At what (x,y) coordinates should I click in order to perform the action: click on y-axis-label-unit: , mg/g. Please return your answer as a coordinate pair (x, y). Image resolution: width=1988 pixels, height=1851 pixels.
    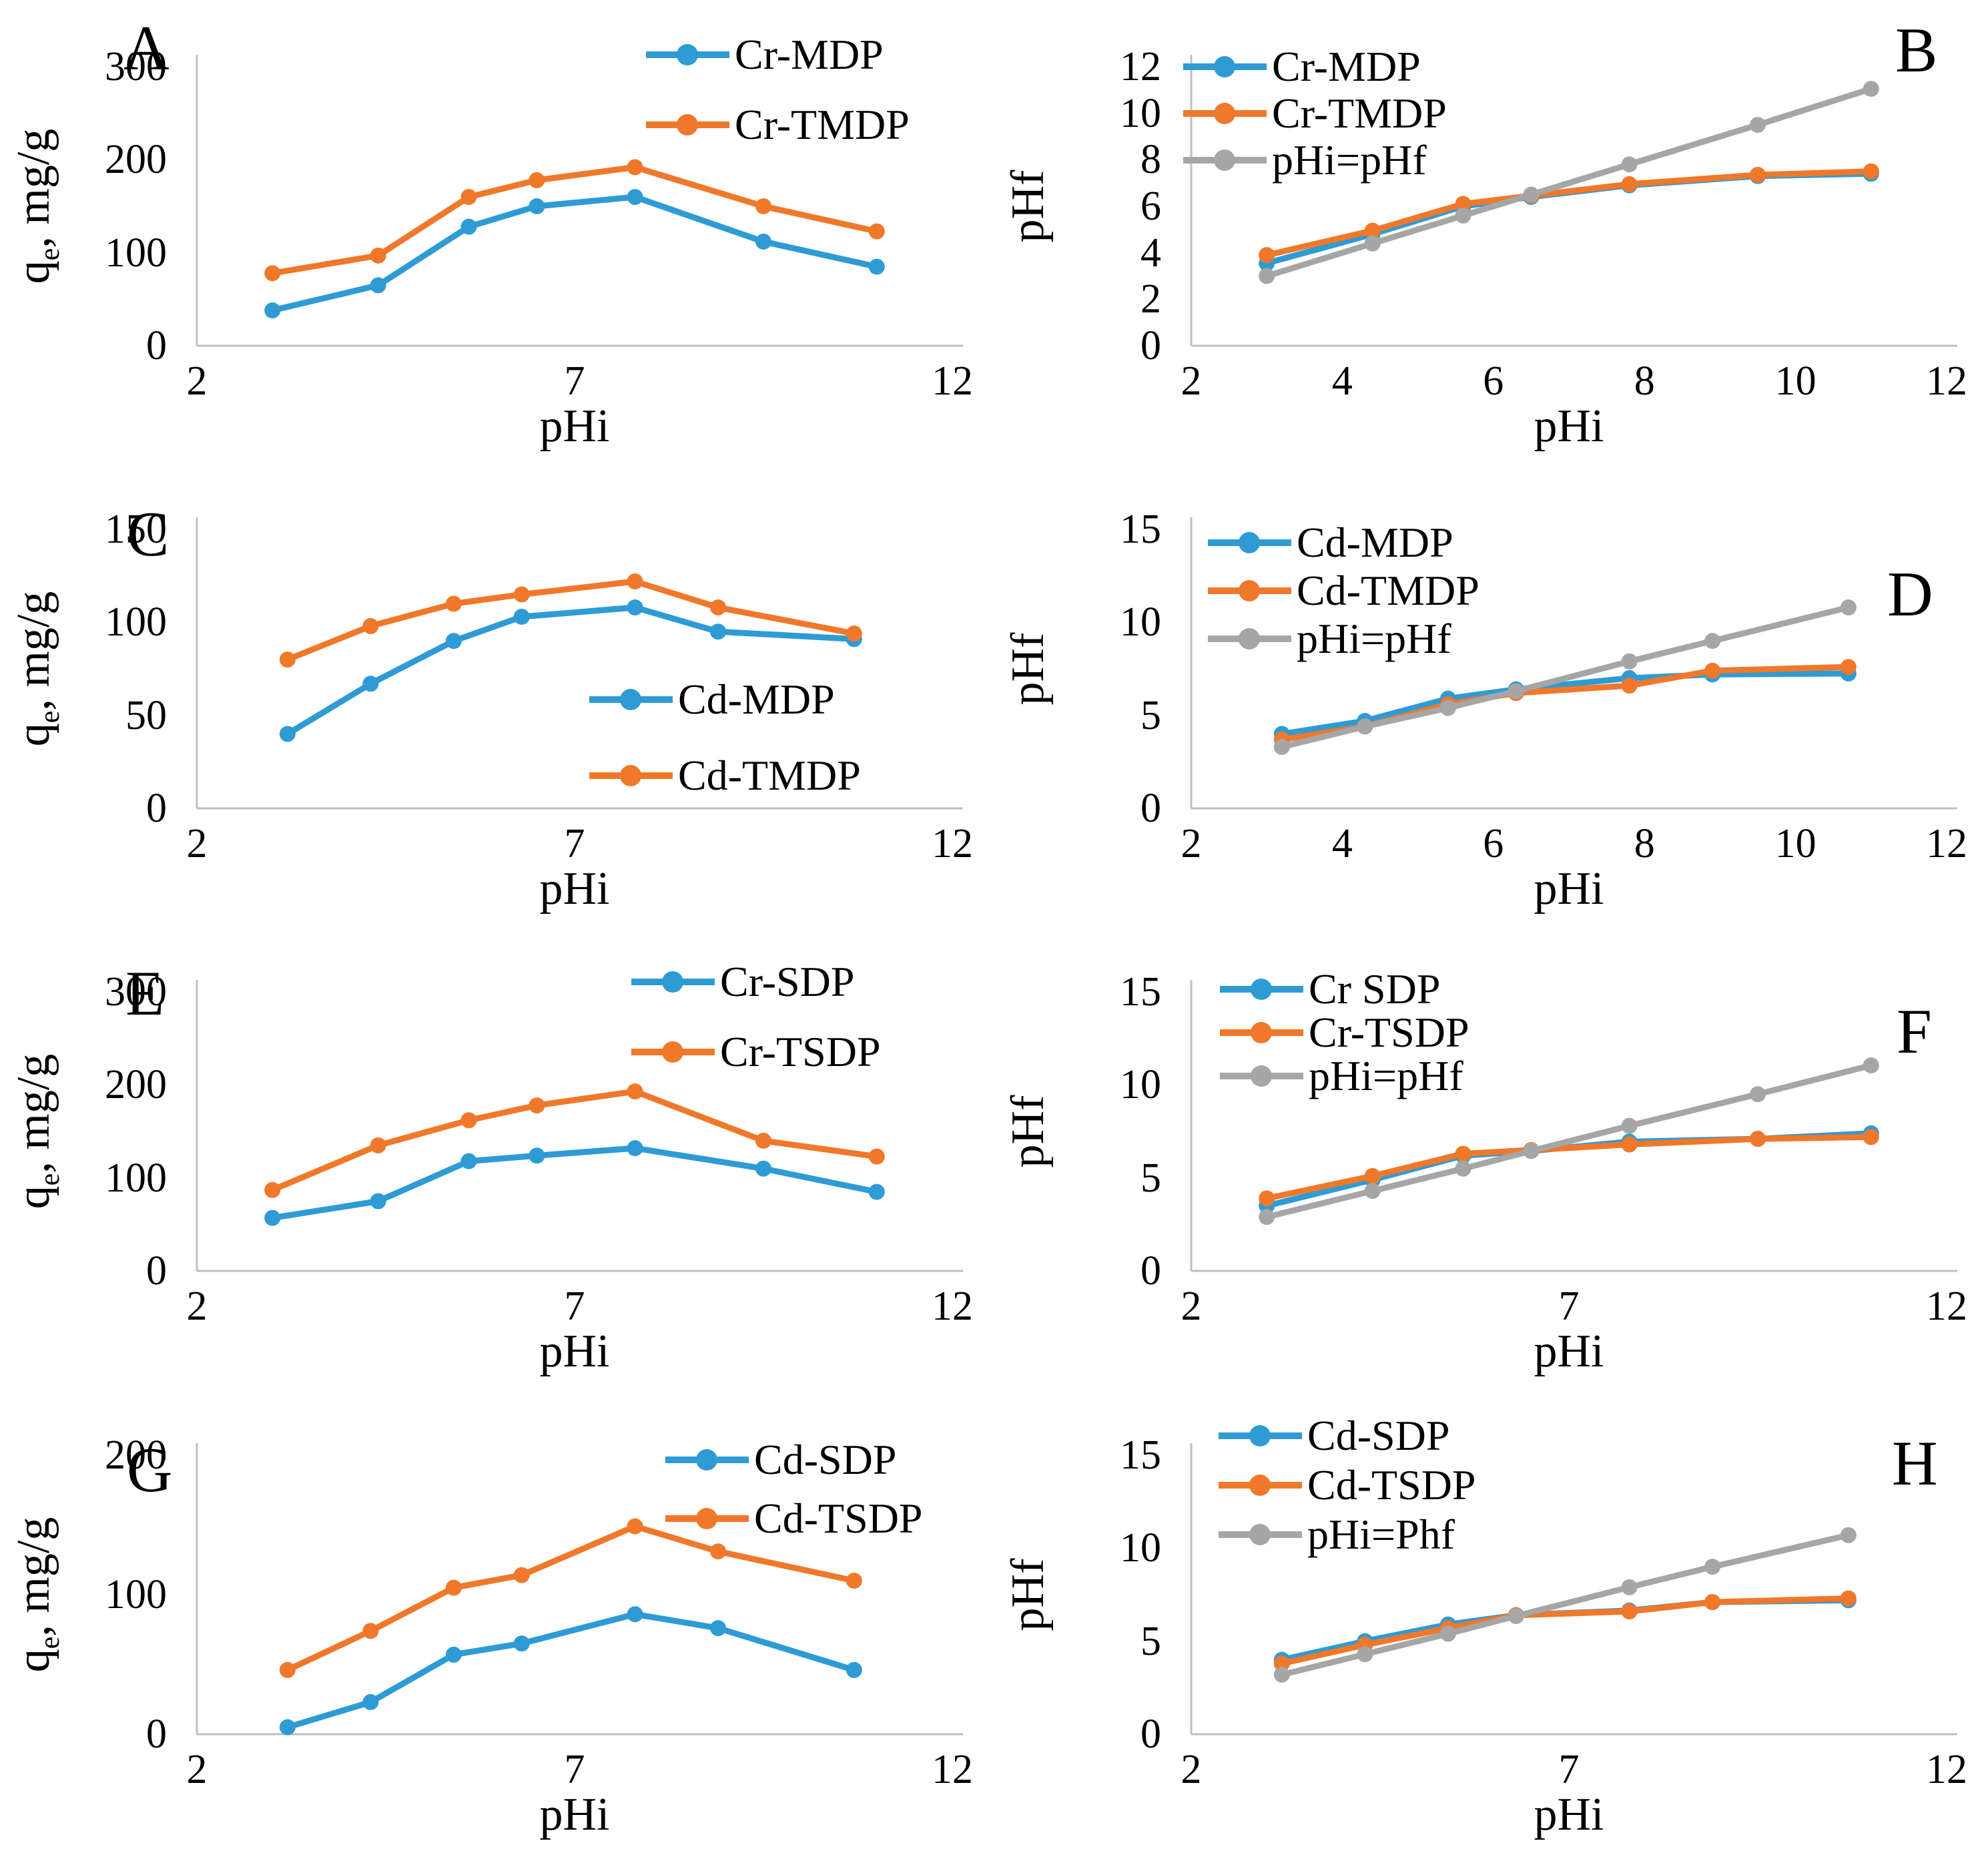
    Looking at the image, I should click on (33, 651).